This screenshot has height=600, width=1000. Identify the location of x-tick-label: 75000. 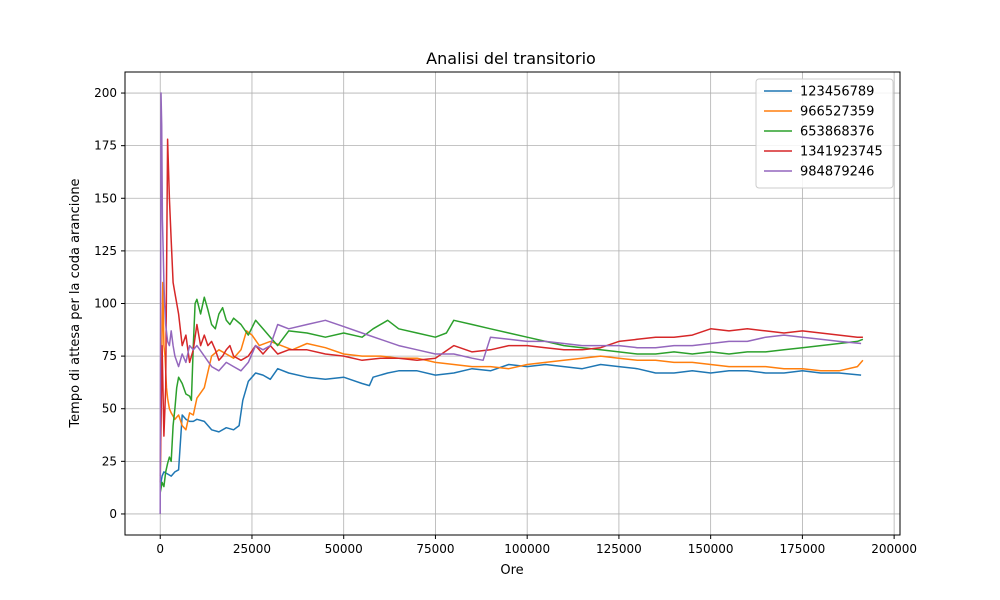
(435, 549).